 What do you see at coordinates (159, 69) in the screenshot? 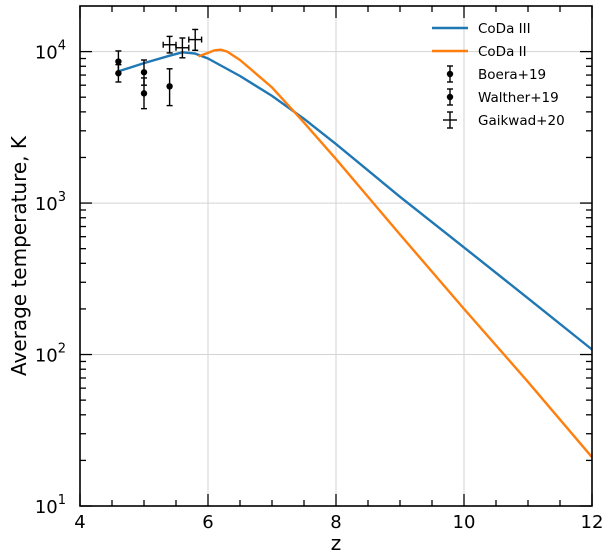
I see `points-layer` at bounding box center [159, 69].